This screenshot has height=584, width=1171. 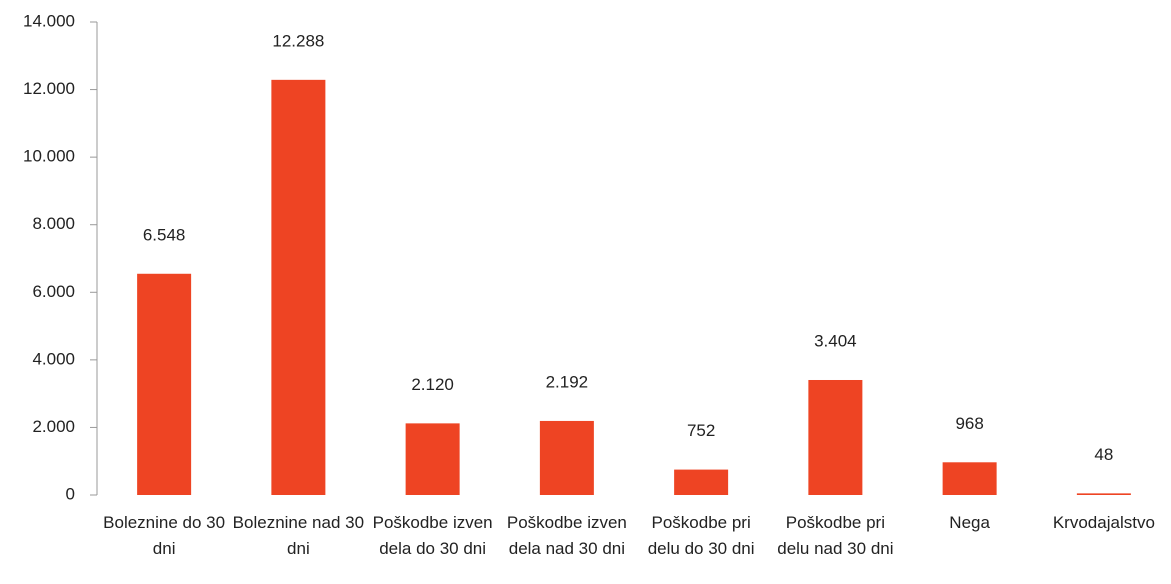 I want to click on y-tick-label: 8.000, so click(x=53, y=223).